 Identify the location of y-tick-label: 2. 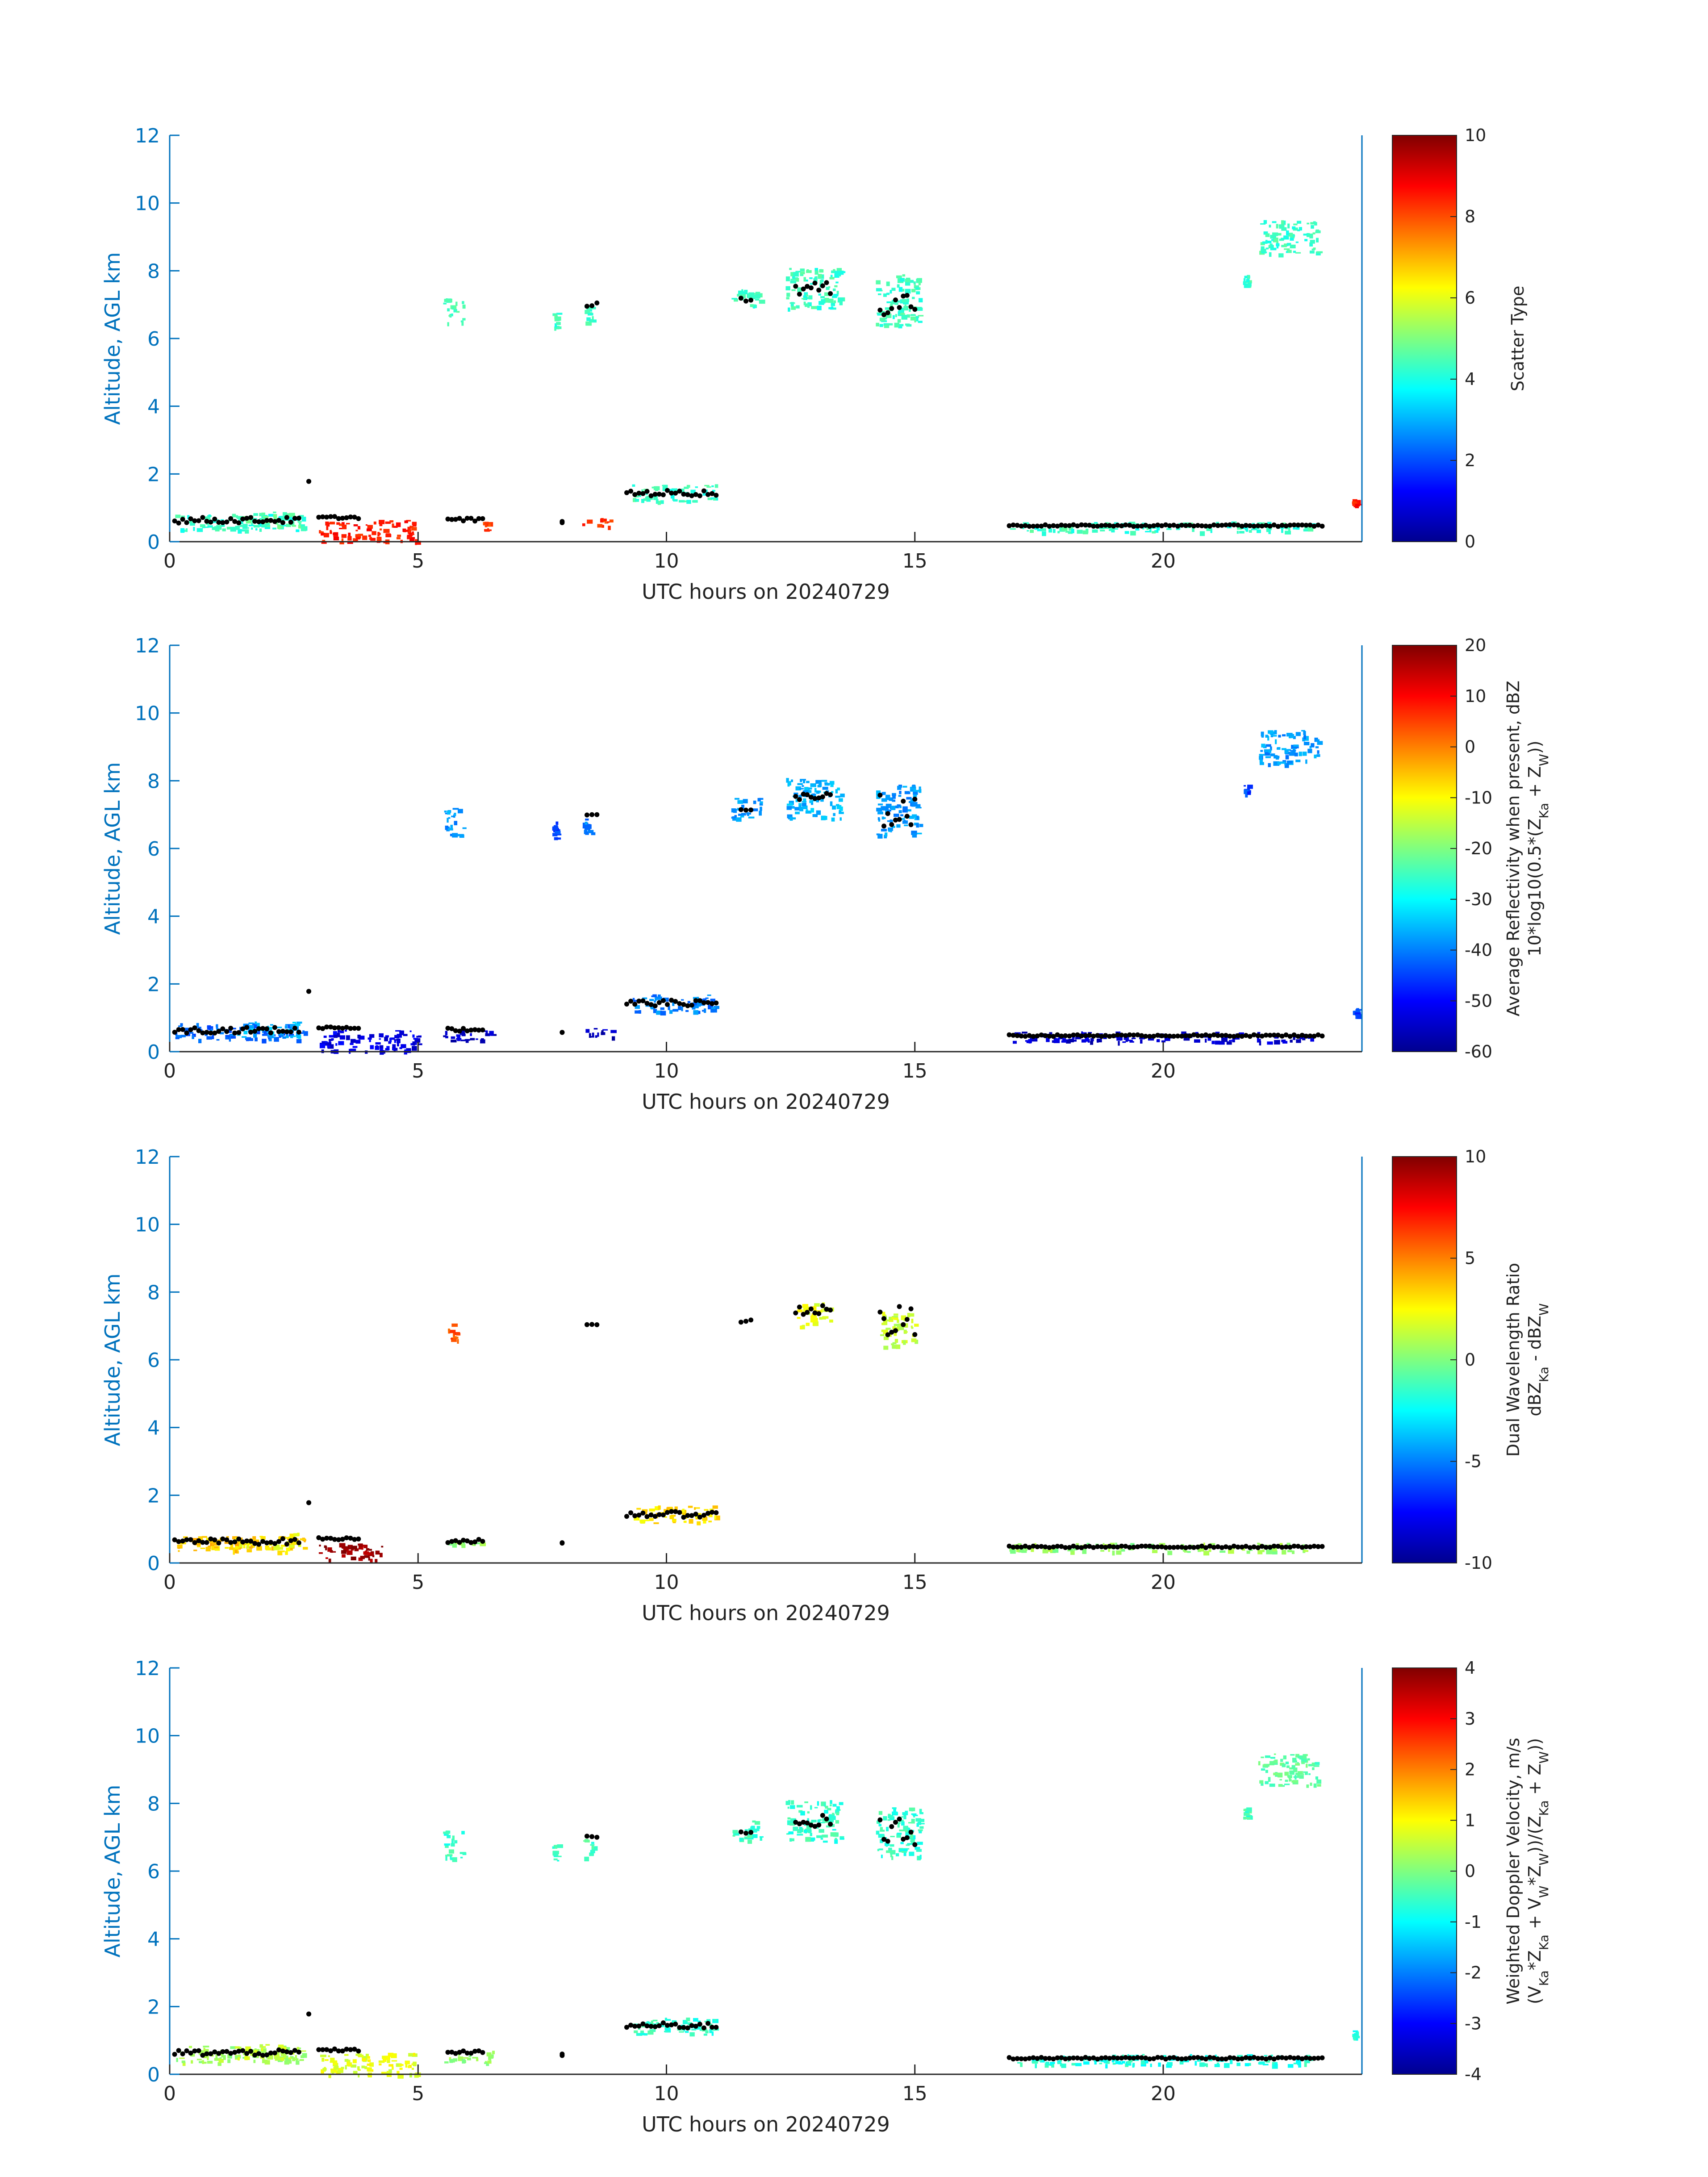
(153, 984).